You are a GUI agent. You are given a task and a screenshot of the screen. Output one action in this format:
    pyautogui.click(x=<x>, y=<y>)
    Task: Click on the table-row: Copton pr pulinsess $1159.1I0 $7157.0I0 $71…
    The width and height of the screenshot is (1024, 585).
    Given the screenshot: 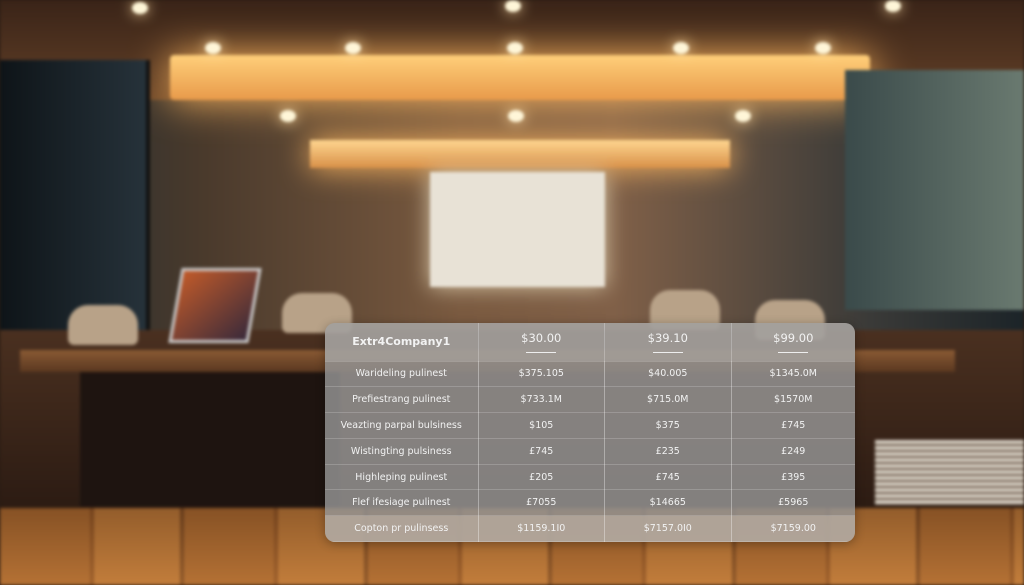 What is the action you would take?
    pyautogui.click(x=590, y=528)
    